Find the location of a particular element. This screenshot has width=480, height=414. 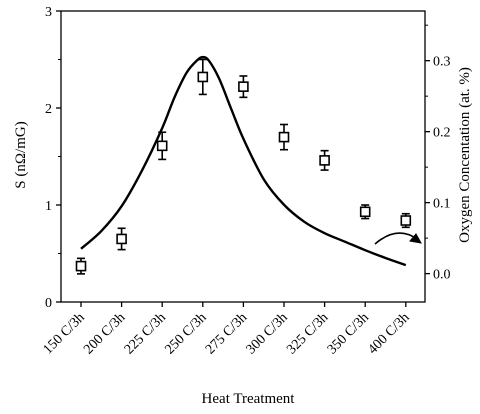

x-tick-label: 325 C/3h is located at coordinates (307, 333).